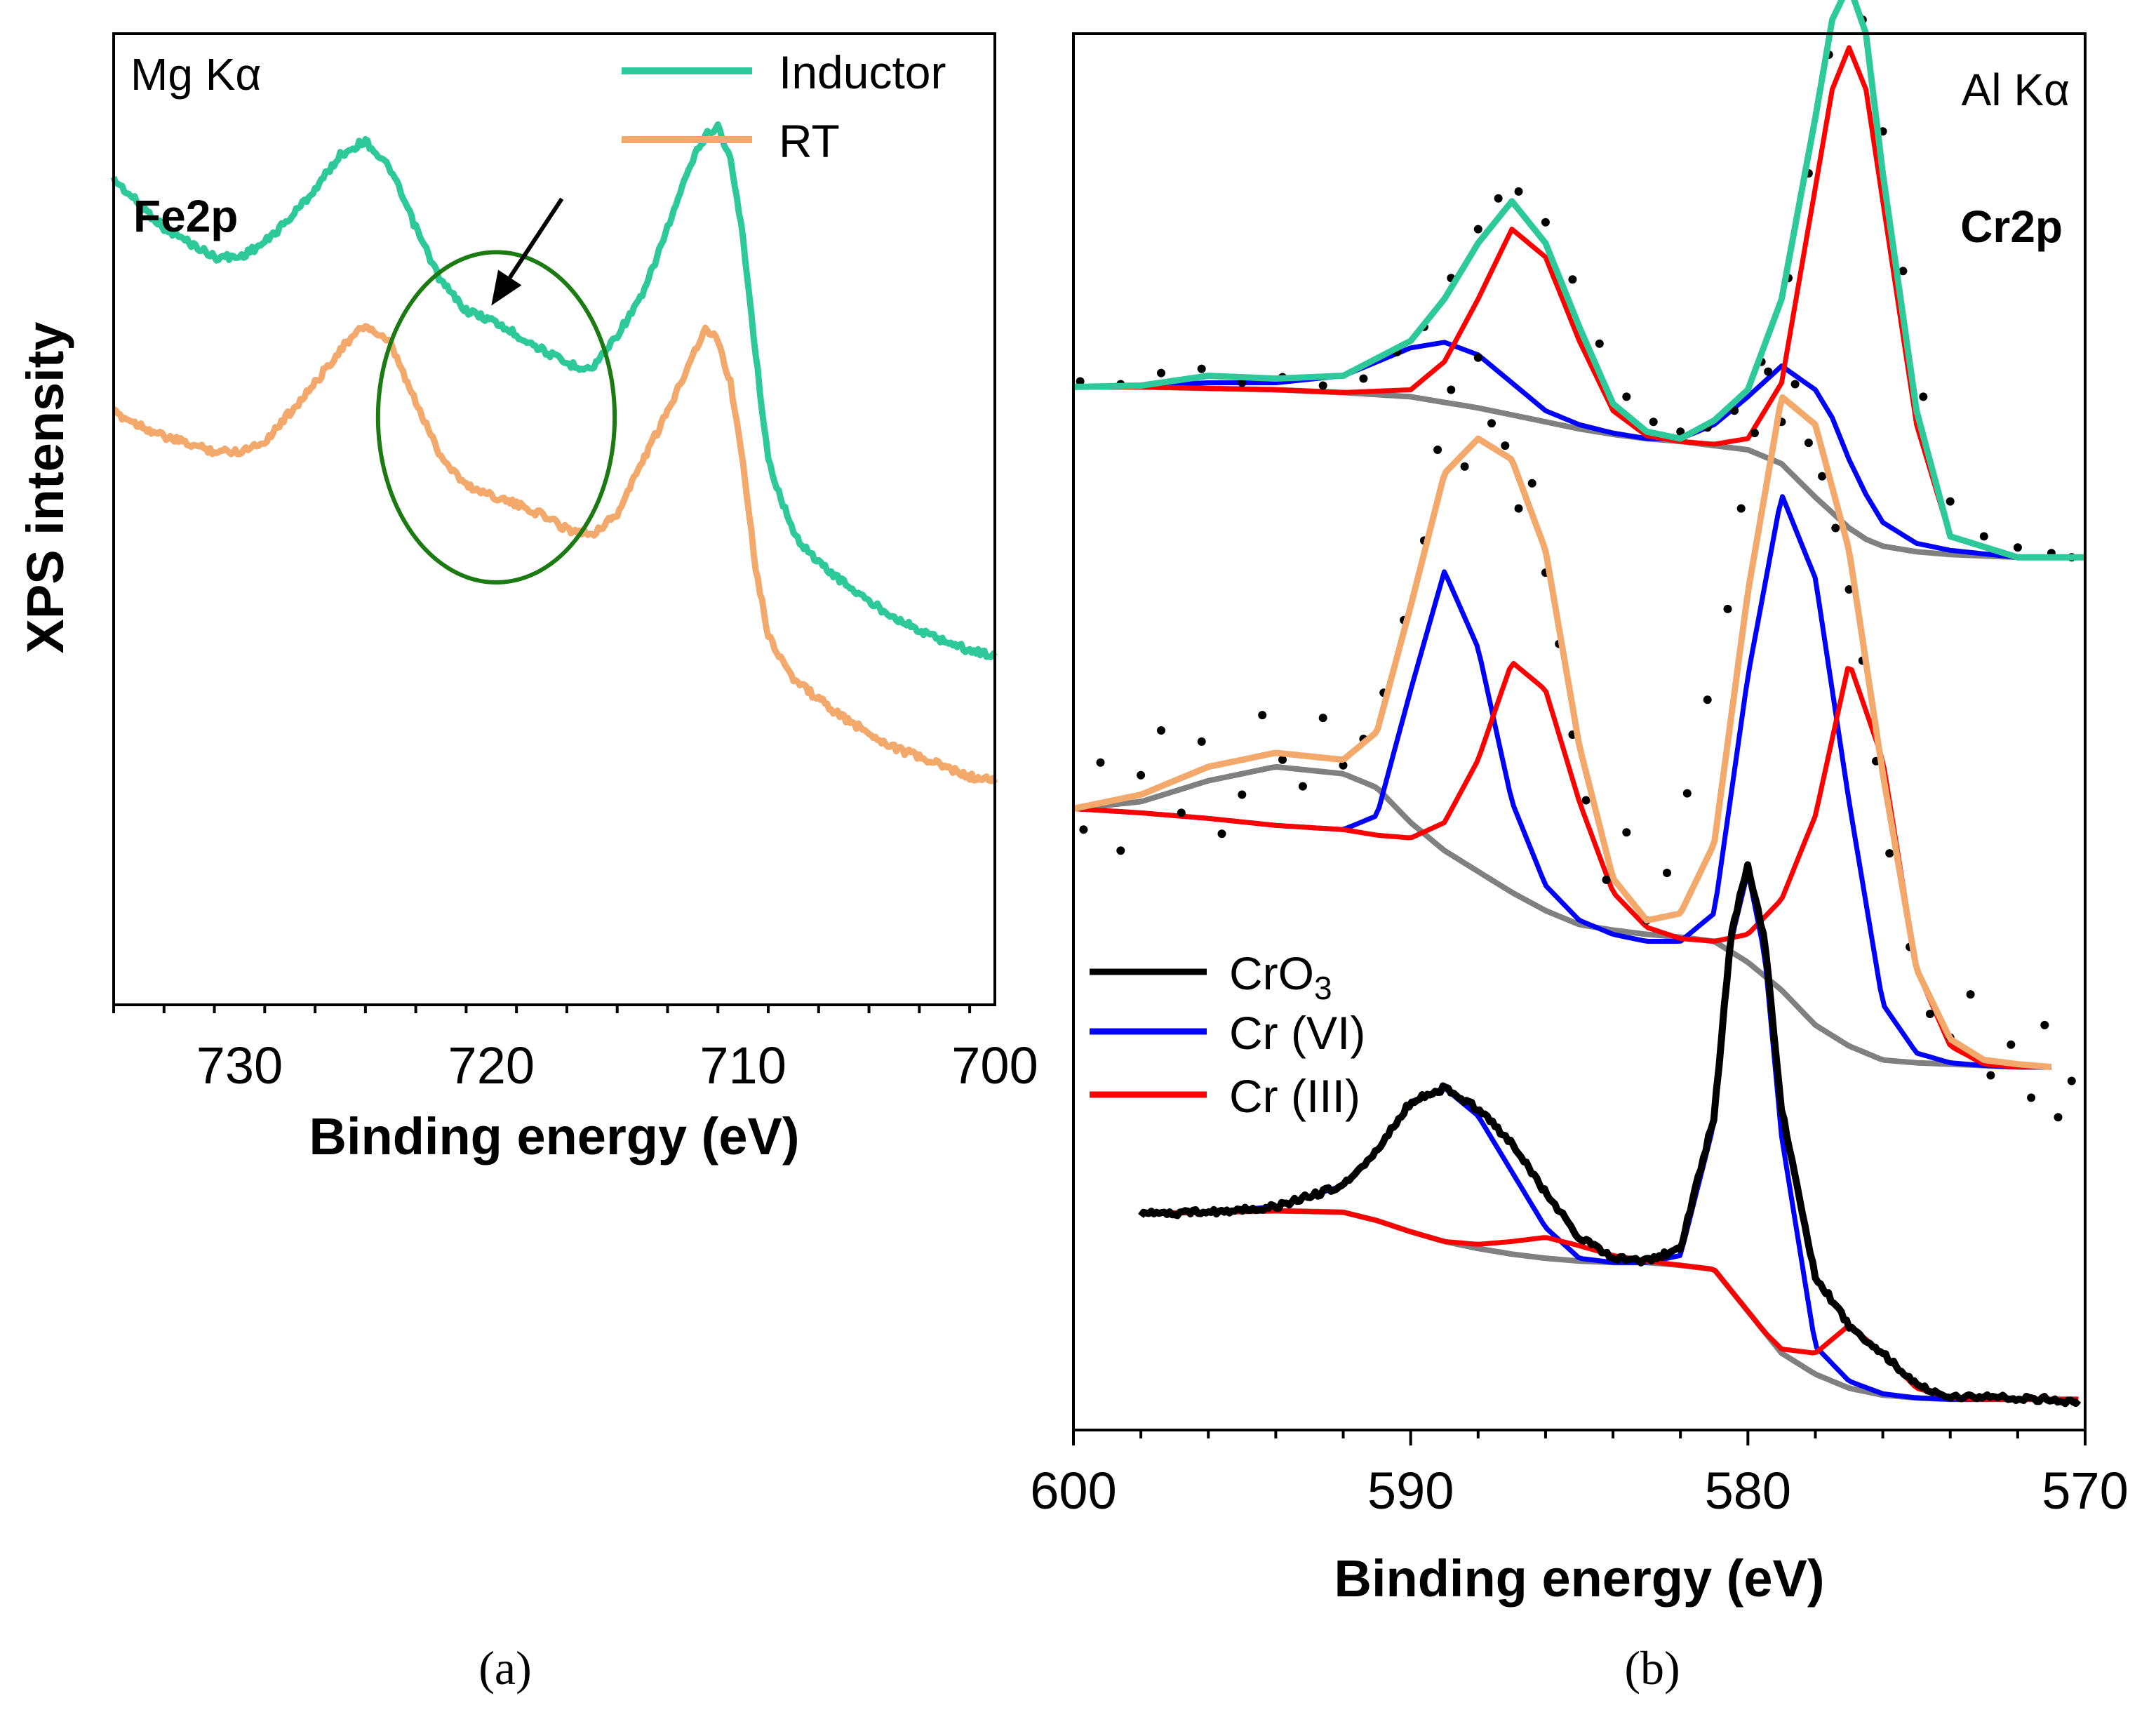  I want to click on legend-label-cr-vi: Cr (VI), so click(1297, 1033).